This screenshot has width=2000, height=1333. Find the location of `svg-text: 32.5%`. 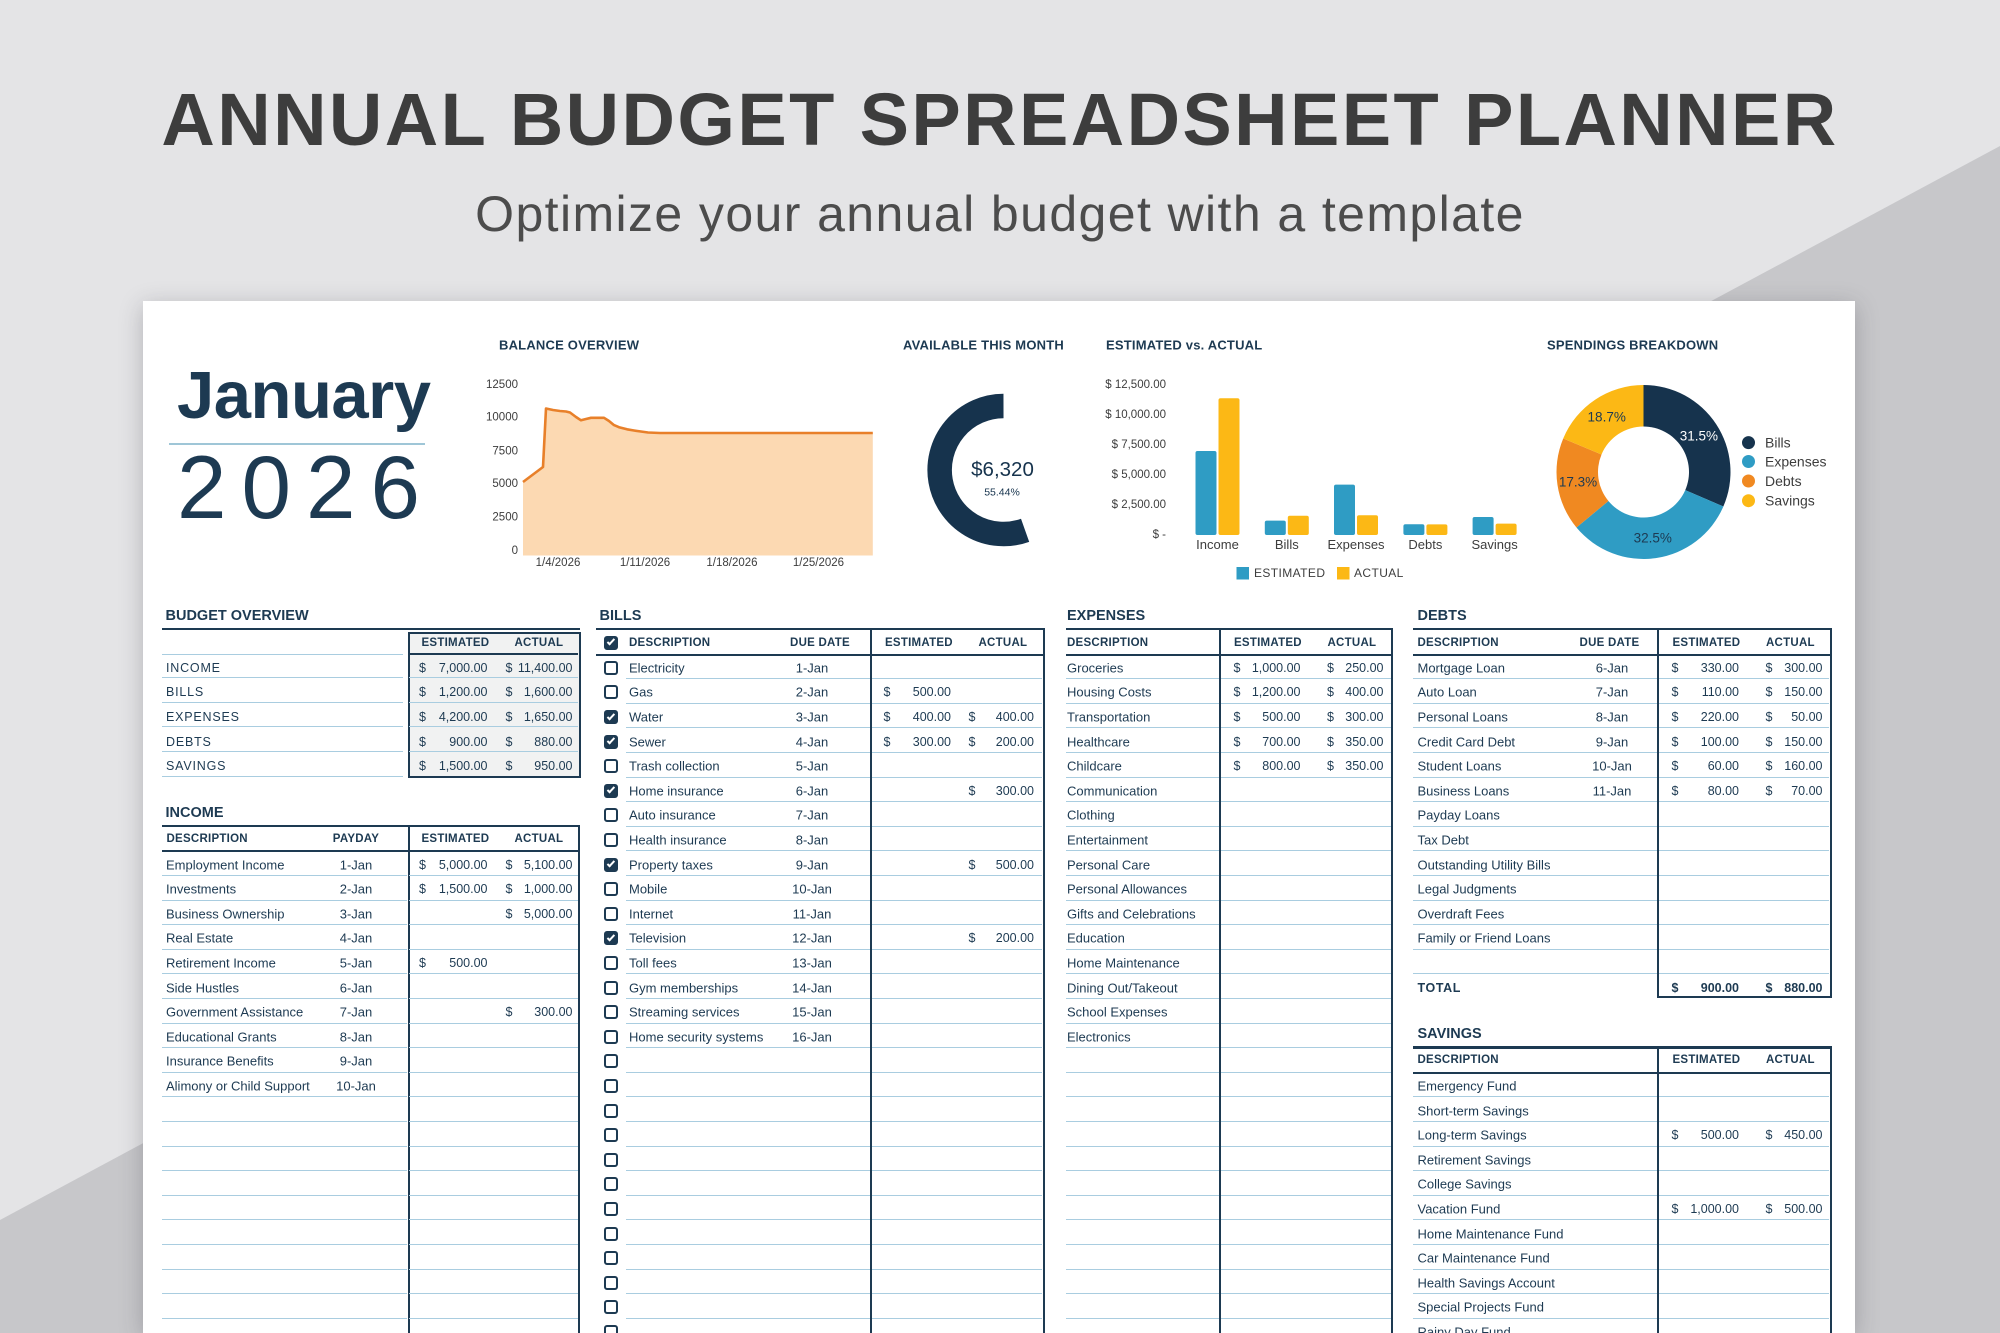

svg-text: 32.5% is located at coordinates (1653, 537).